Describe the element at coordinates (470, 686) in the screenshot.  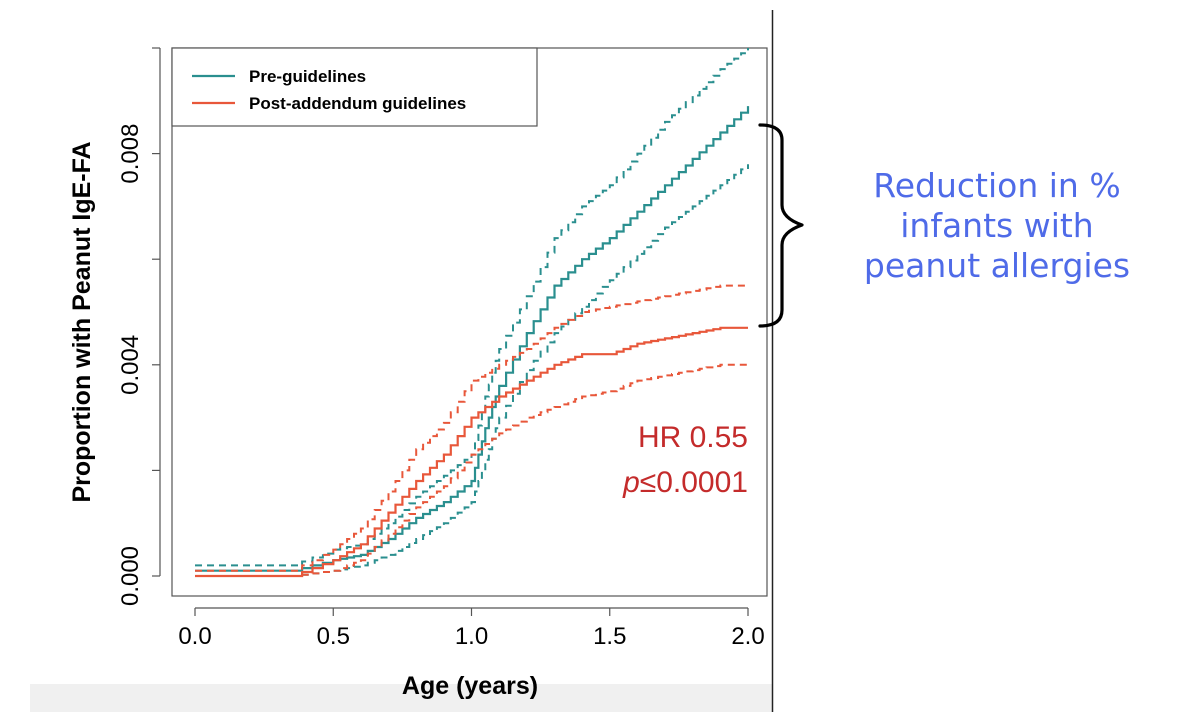
I see `x-axis-title: Age (years)` at that location.